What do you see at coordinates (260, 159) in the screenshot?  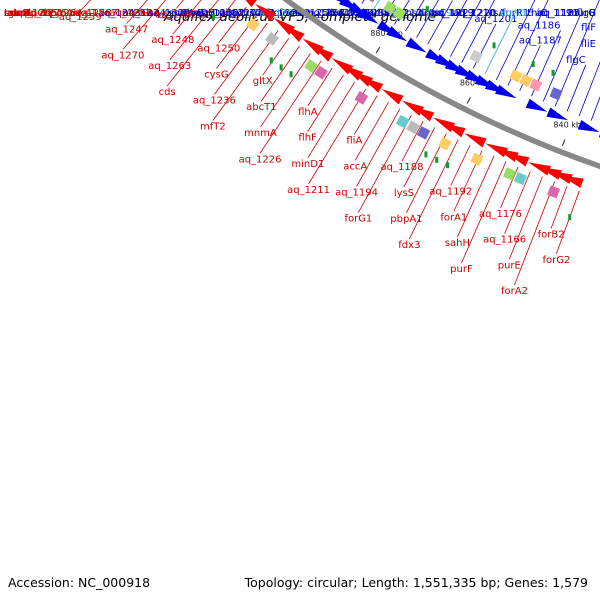 I see `gene-label-aq-1226: aq_1226` at bounding box center [260, 159].